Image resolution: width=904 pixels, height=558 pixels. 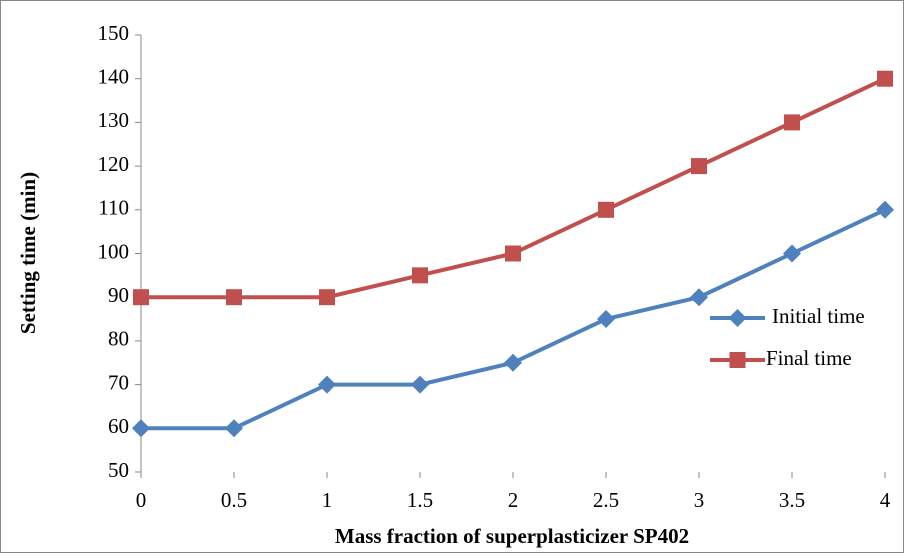 I want to click on y-tick-label: 70, so click(x=118, y=382).